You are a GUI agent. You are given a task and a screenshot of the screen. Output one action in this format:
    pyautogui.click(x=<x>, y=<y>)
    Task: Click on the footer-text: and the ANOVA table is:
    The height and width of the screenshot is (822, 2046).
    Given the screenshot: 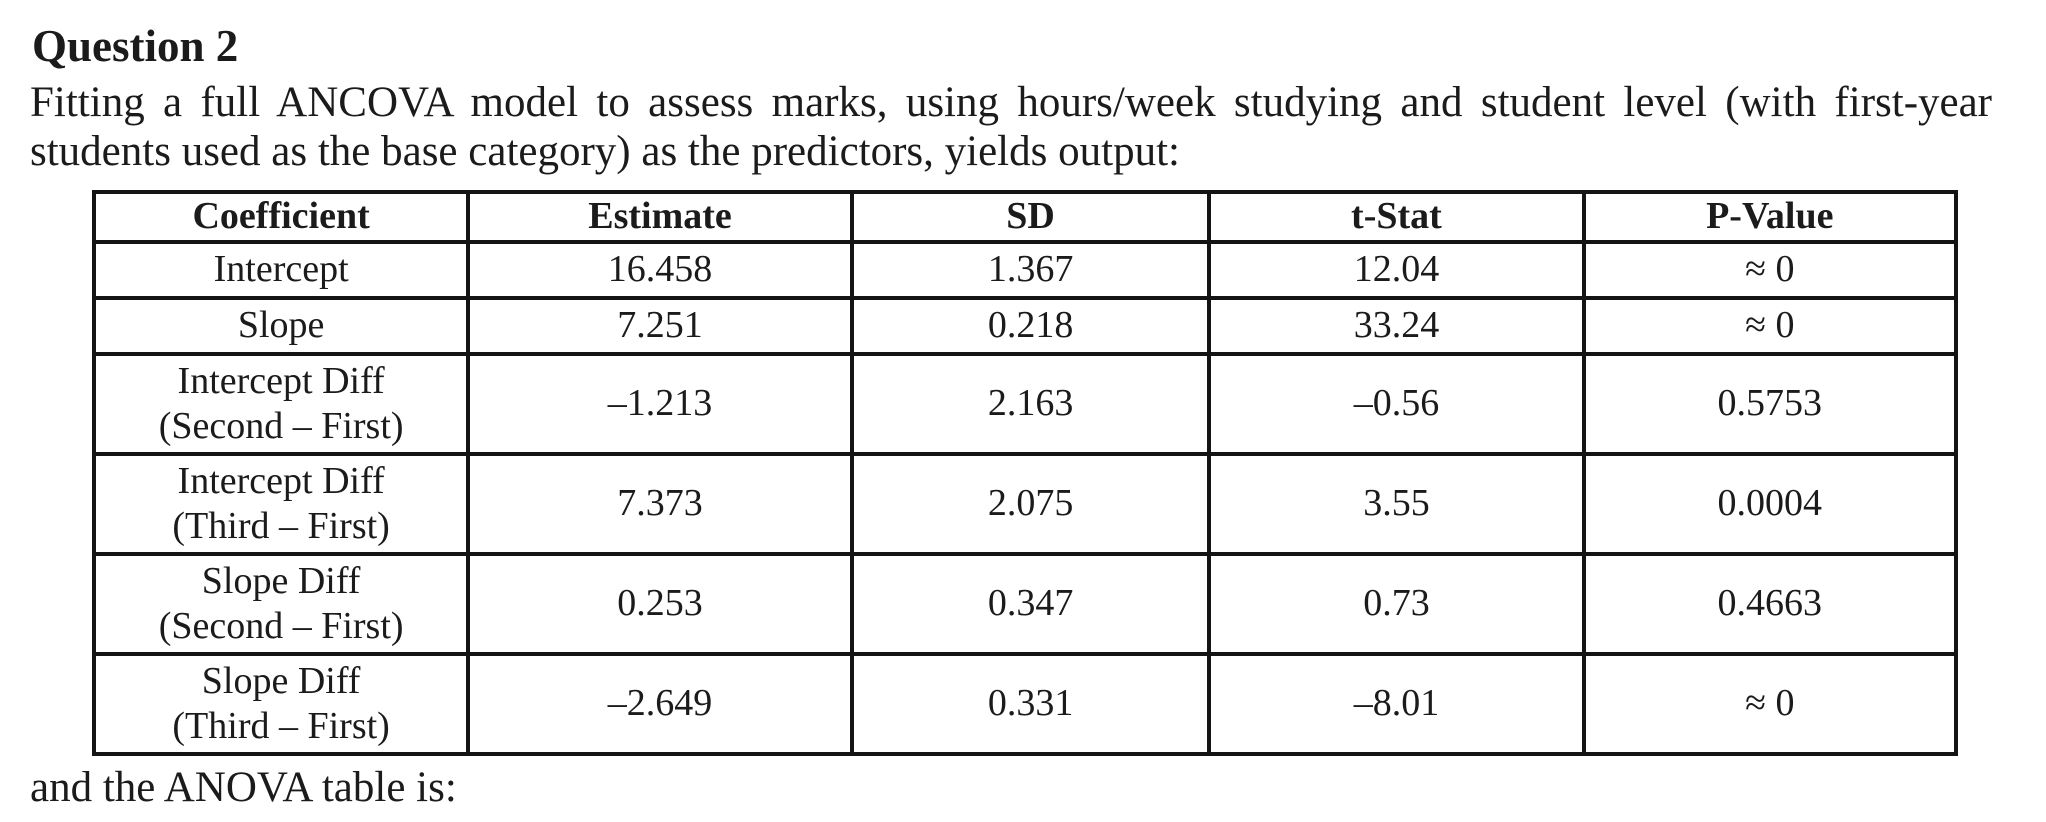 What is the action you would take?
    pyautogui.click(x=243, y=787)
    